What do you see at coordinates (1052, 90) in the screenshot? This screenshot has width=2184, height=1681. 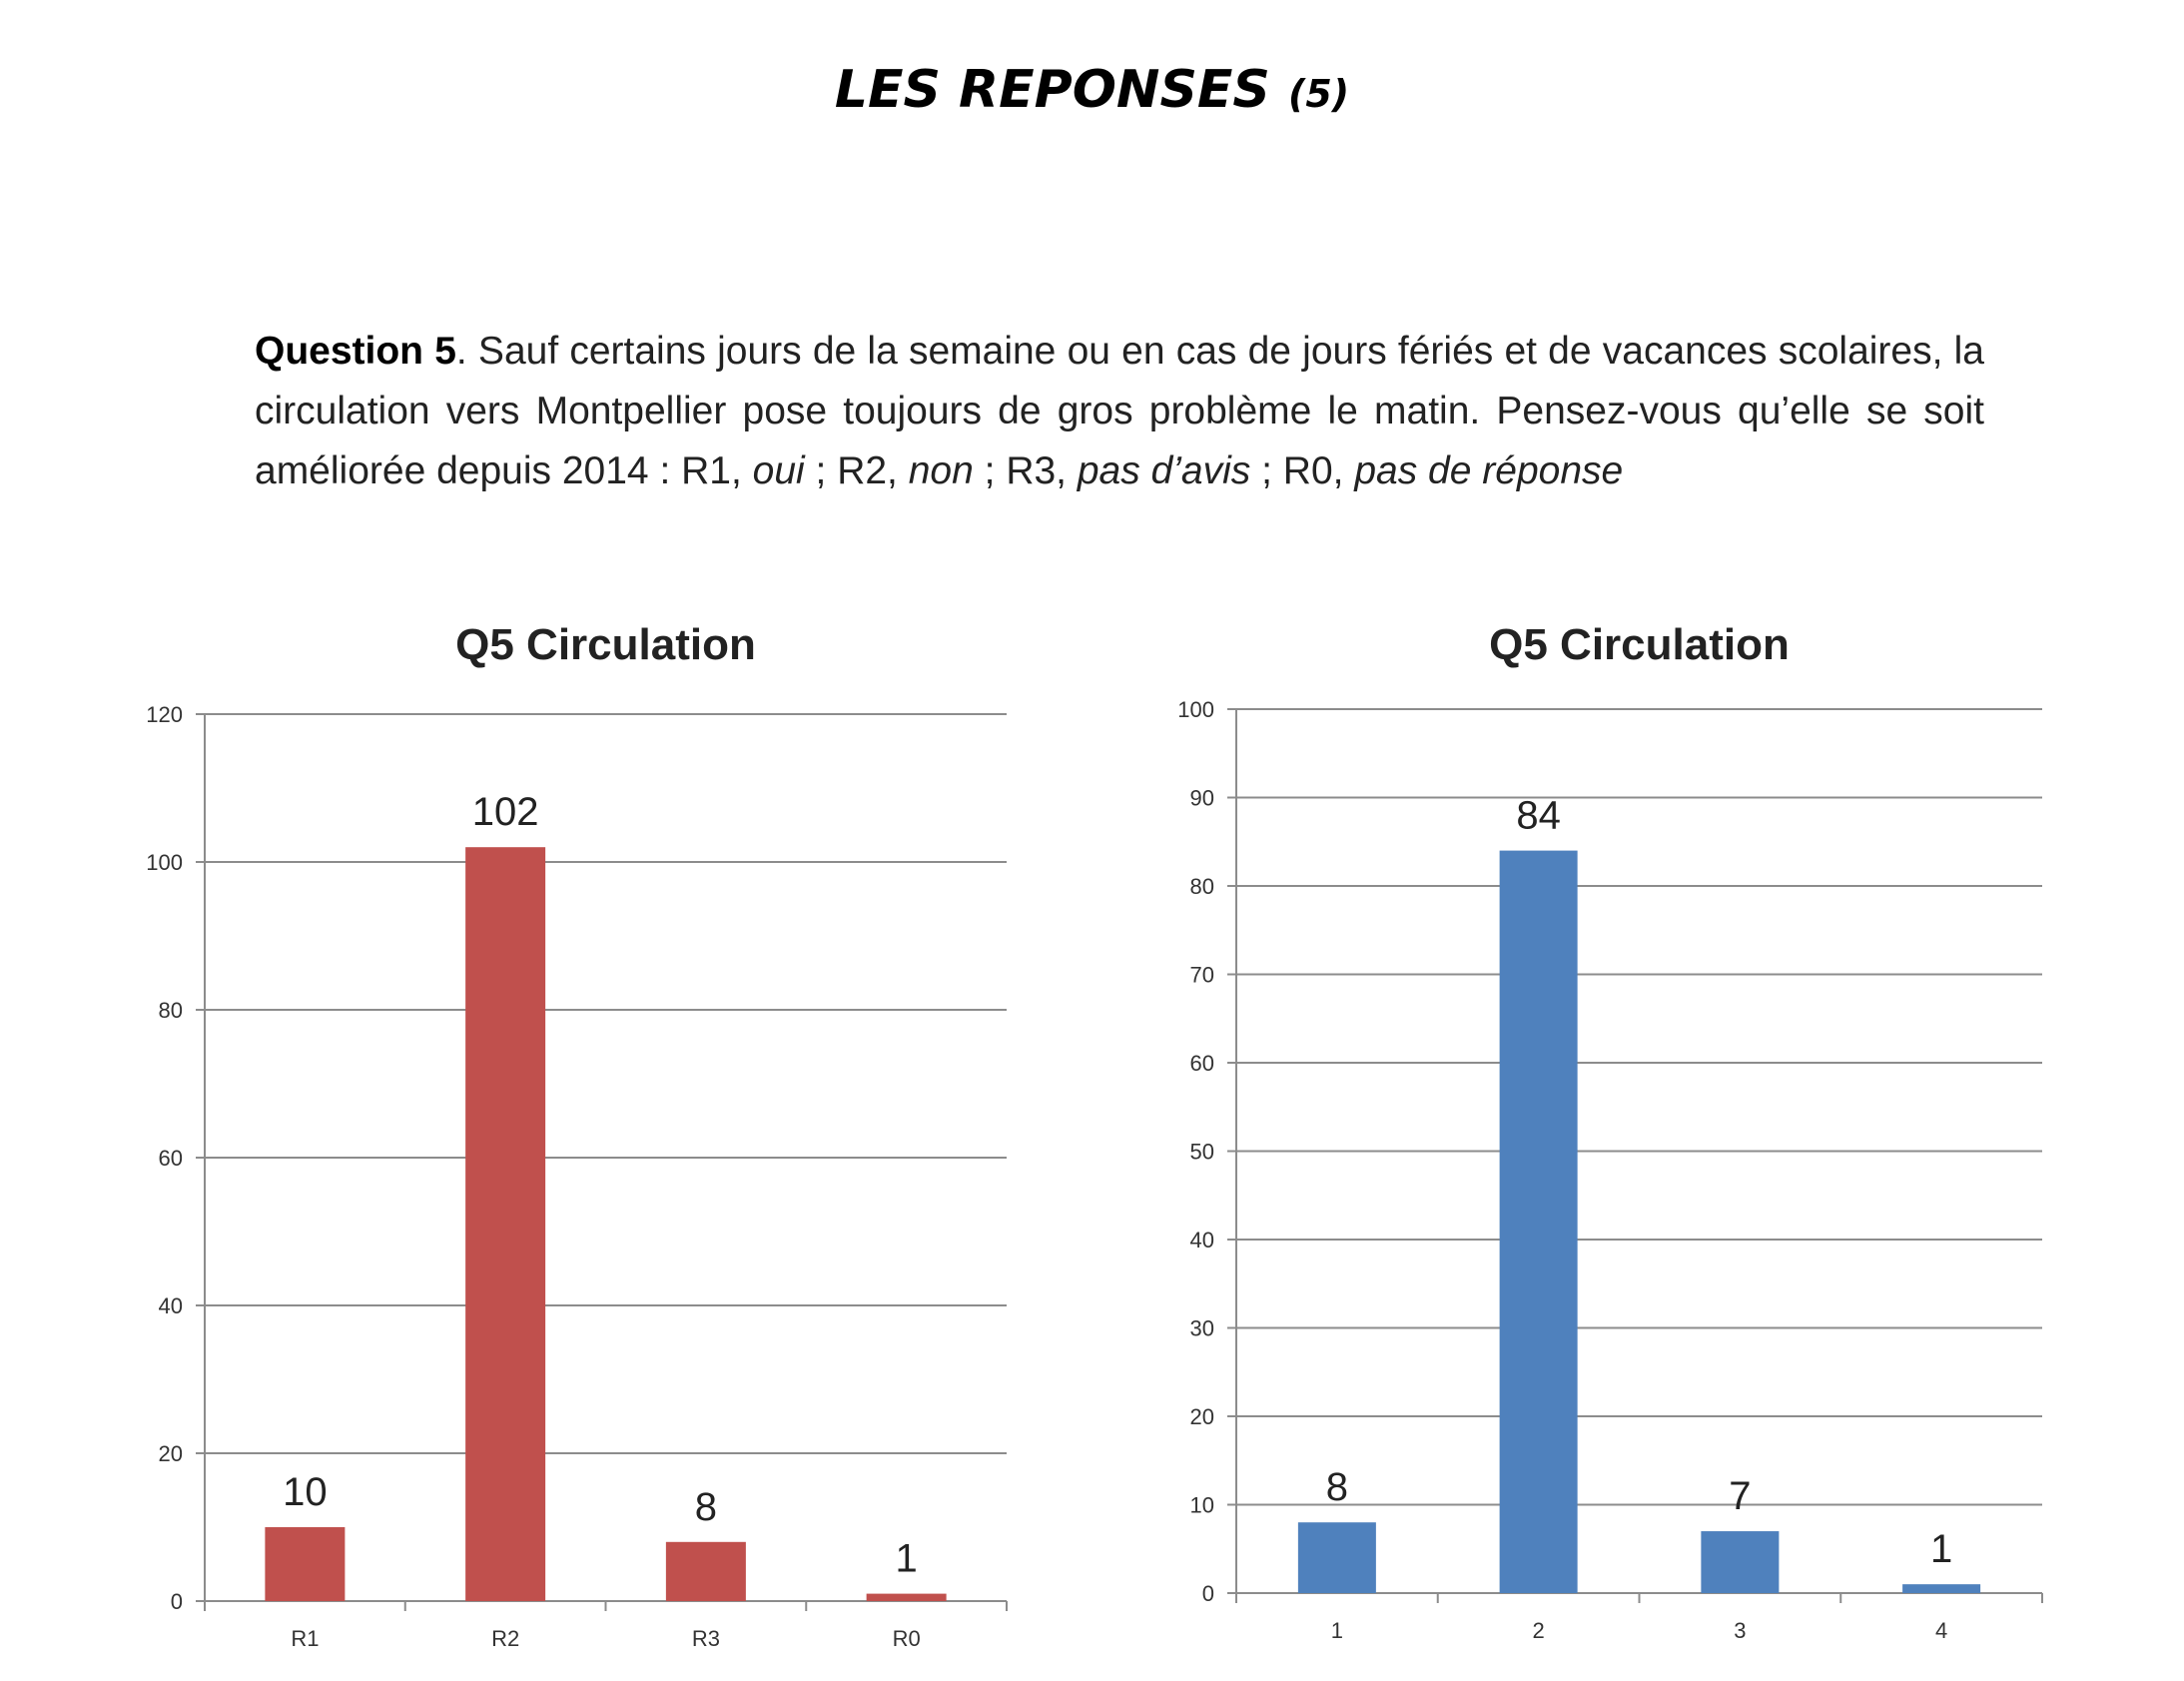 I see `page-title-text: LES REPONSES` at bounding box center [1052, 90].